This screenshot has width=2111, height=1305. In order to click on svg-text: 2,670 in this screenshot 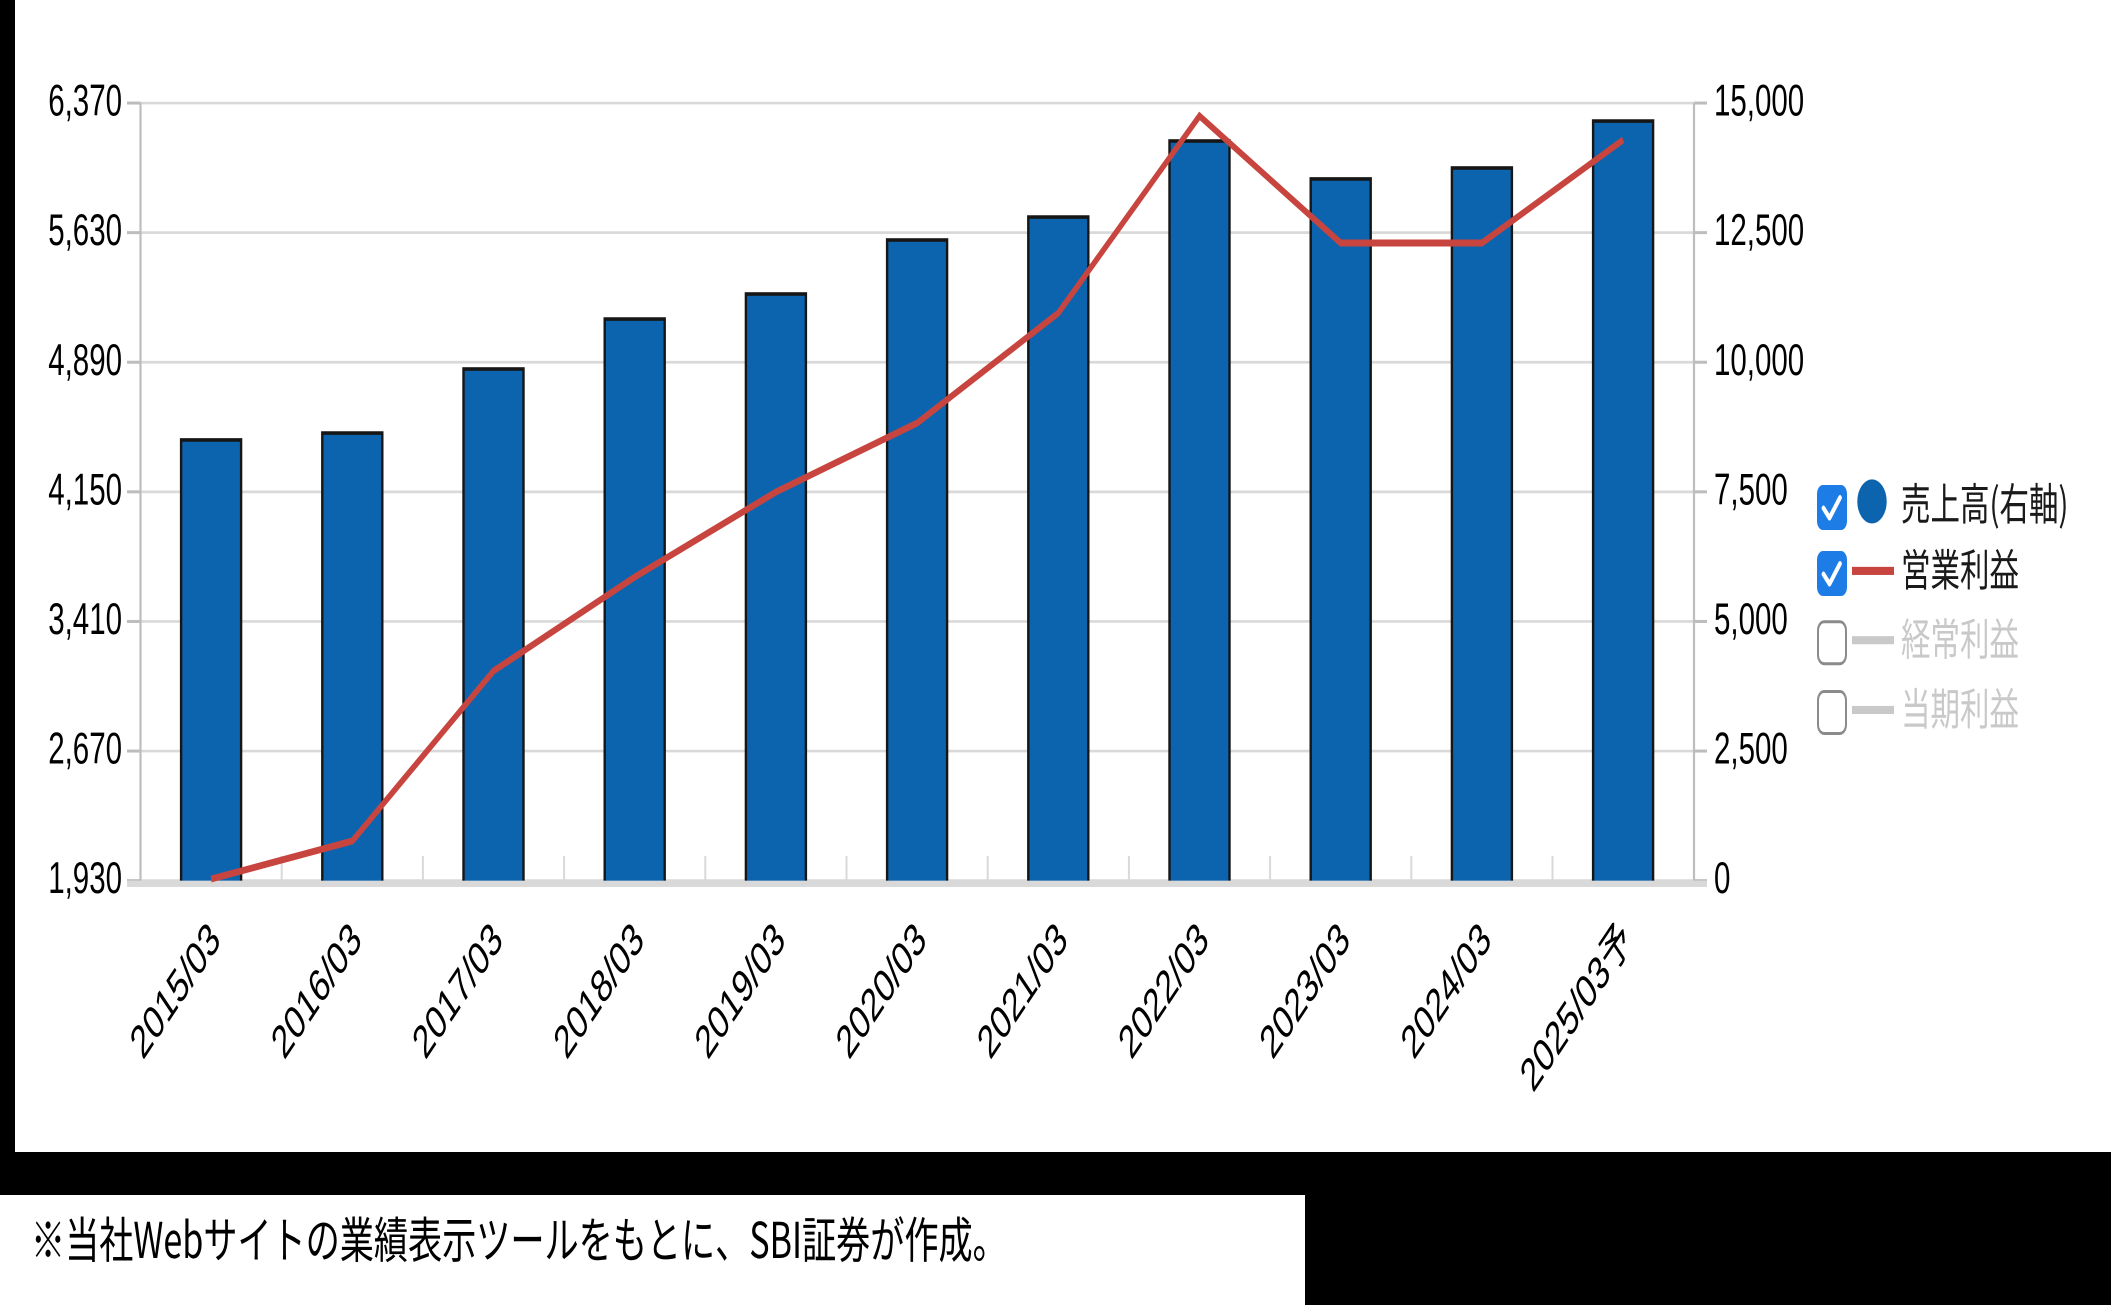, I will do `click(85, 748)`.